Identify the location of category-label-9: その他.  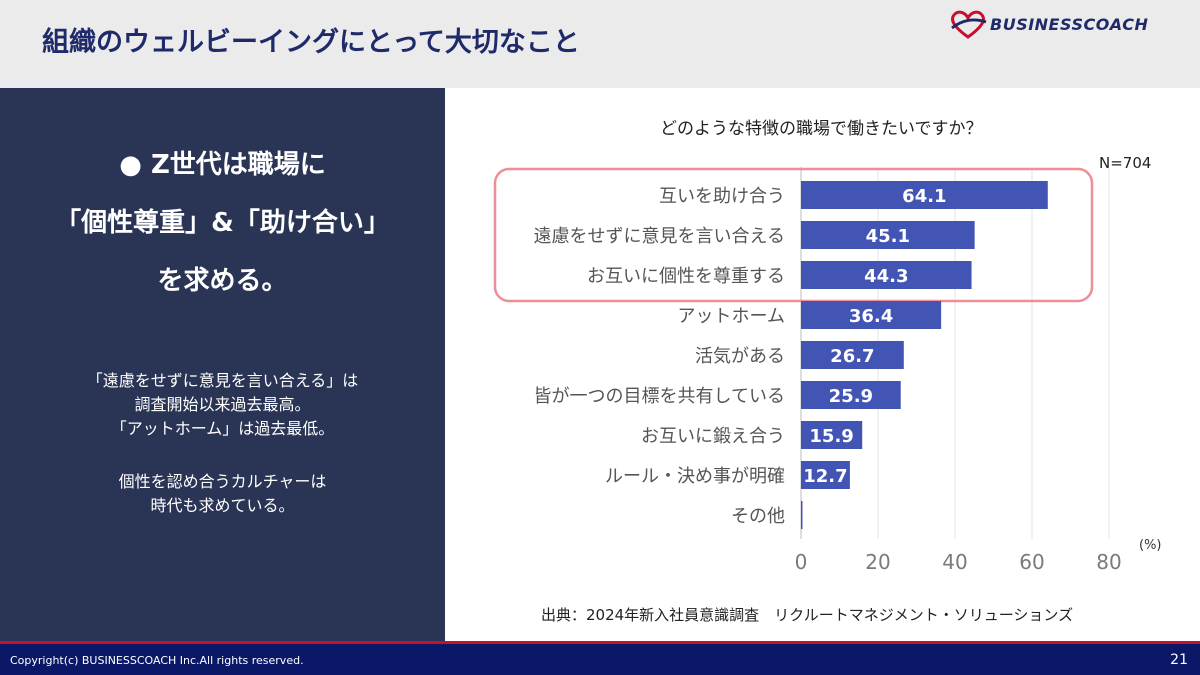
(758, 516).